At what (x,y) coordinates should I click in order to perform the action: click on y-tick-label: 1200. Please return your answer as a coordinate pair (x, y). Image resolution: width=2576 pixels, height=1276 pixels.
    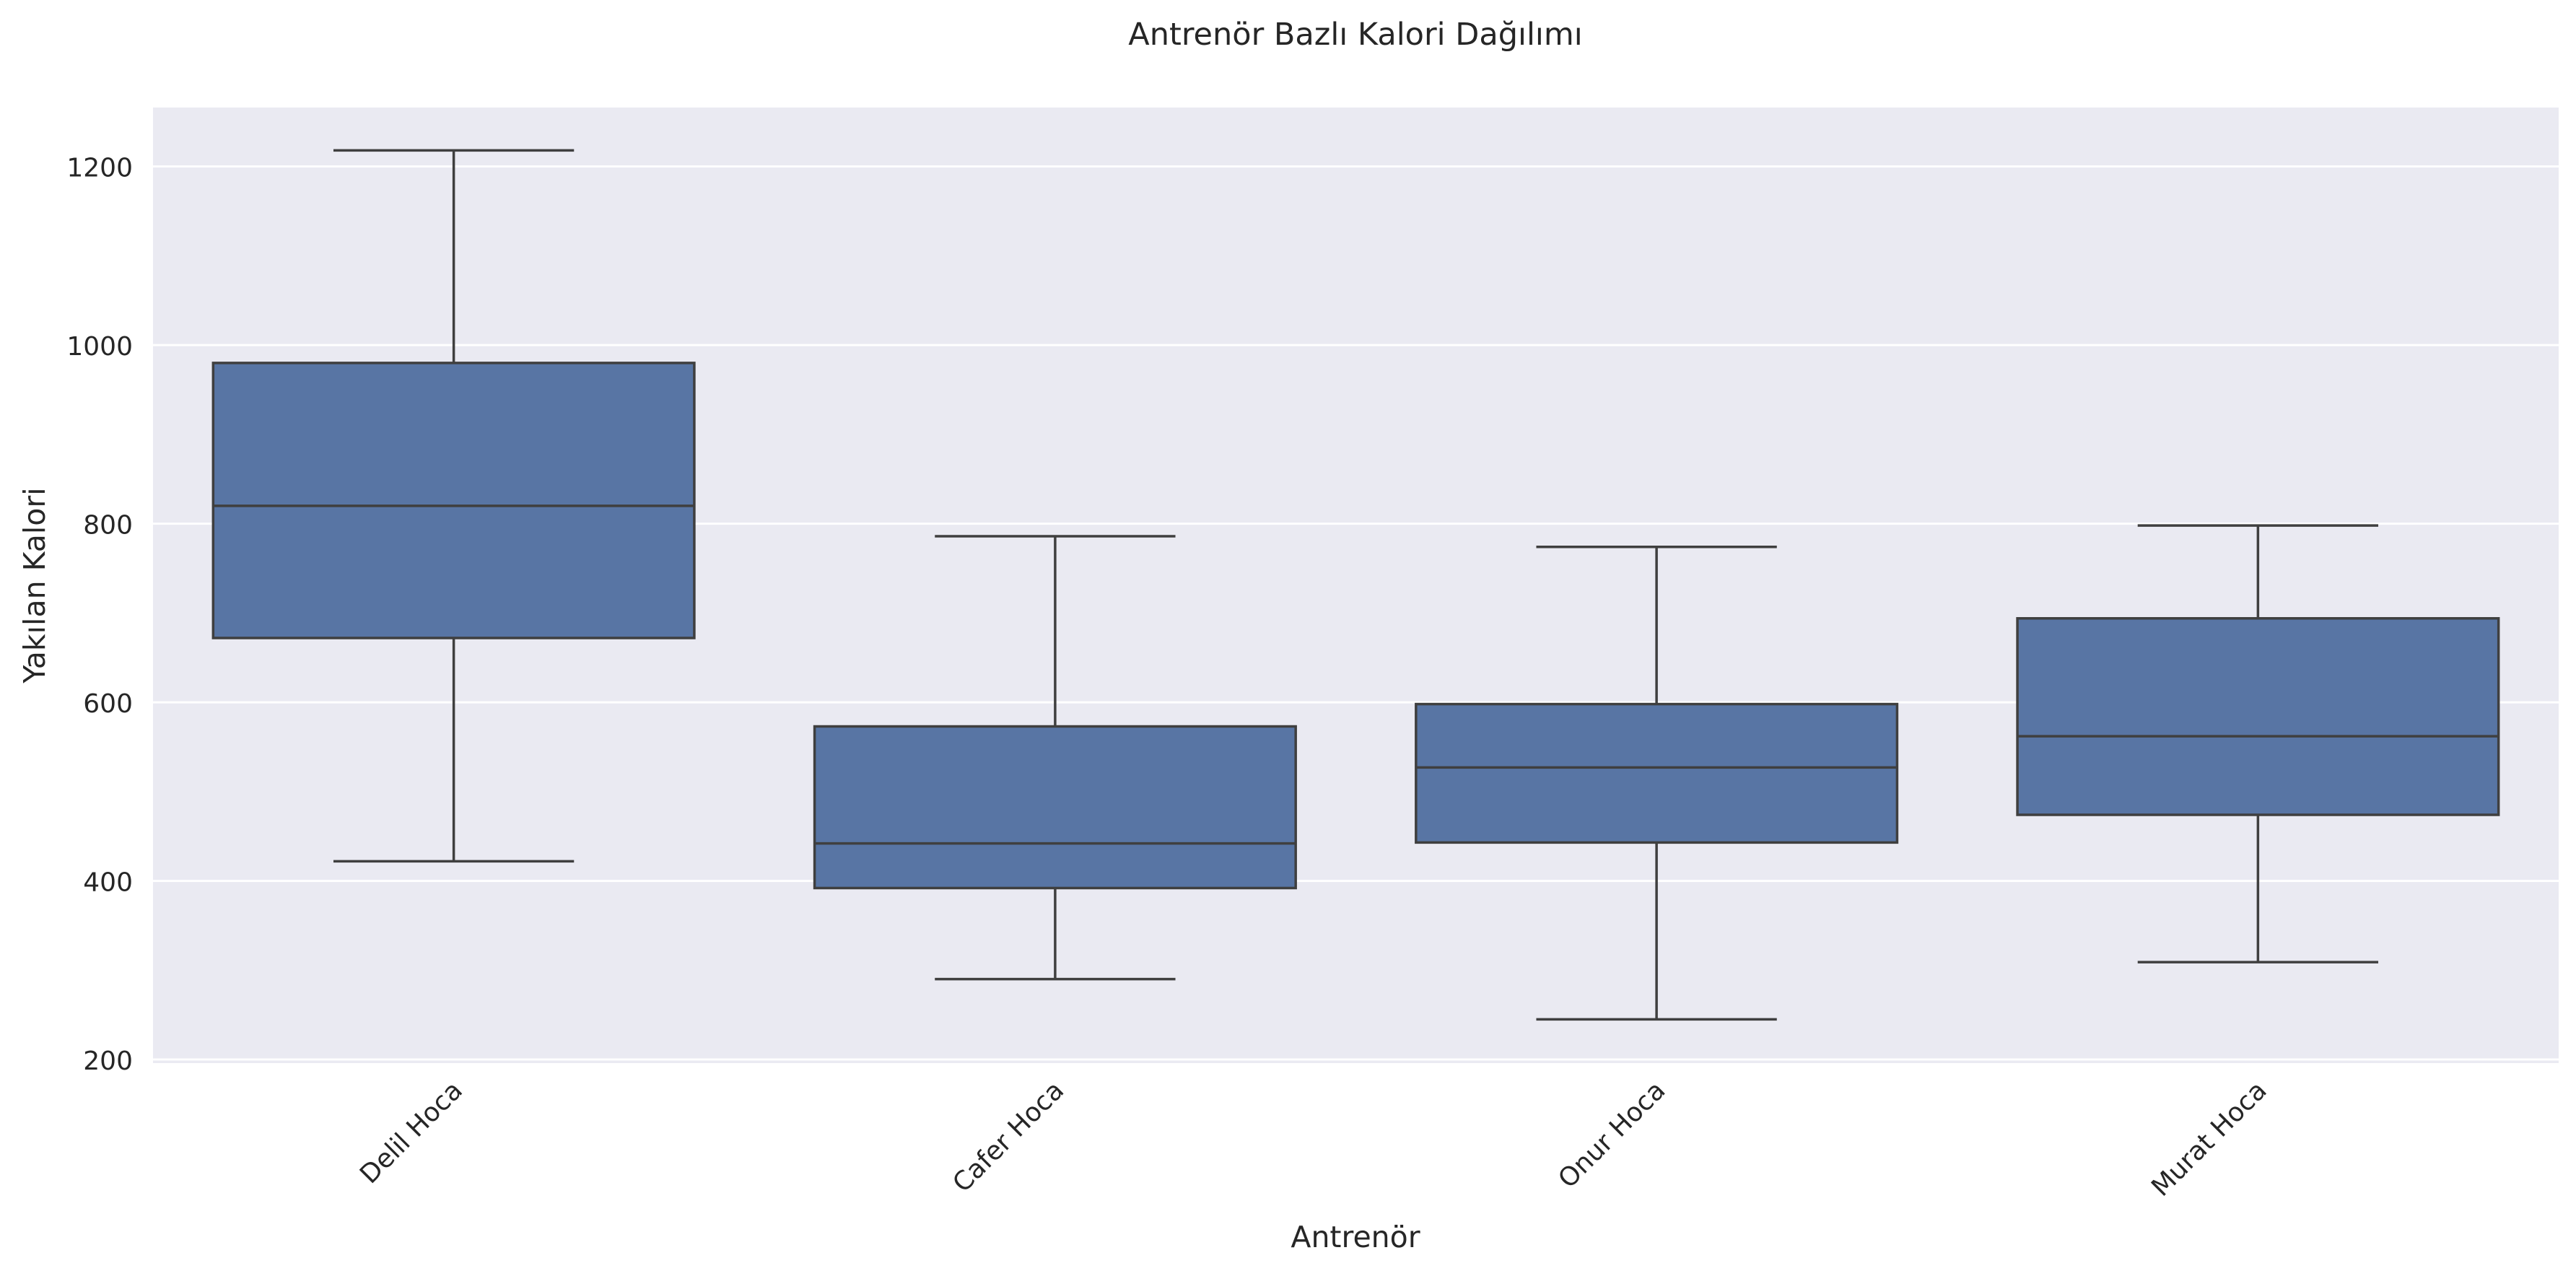
    Looking at the image, I should click on (99, 168).